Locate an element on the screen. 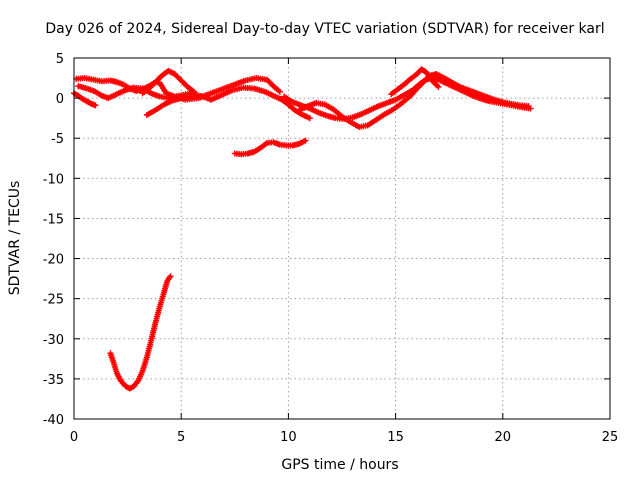 The image size is (640, 480). y-tick-label: -25 is located at coordinates (53, 300).